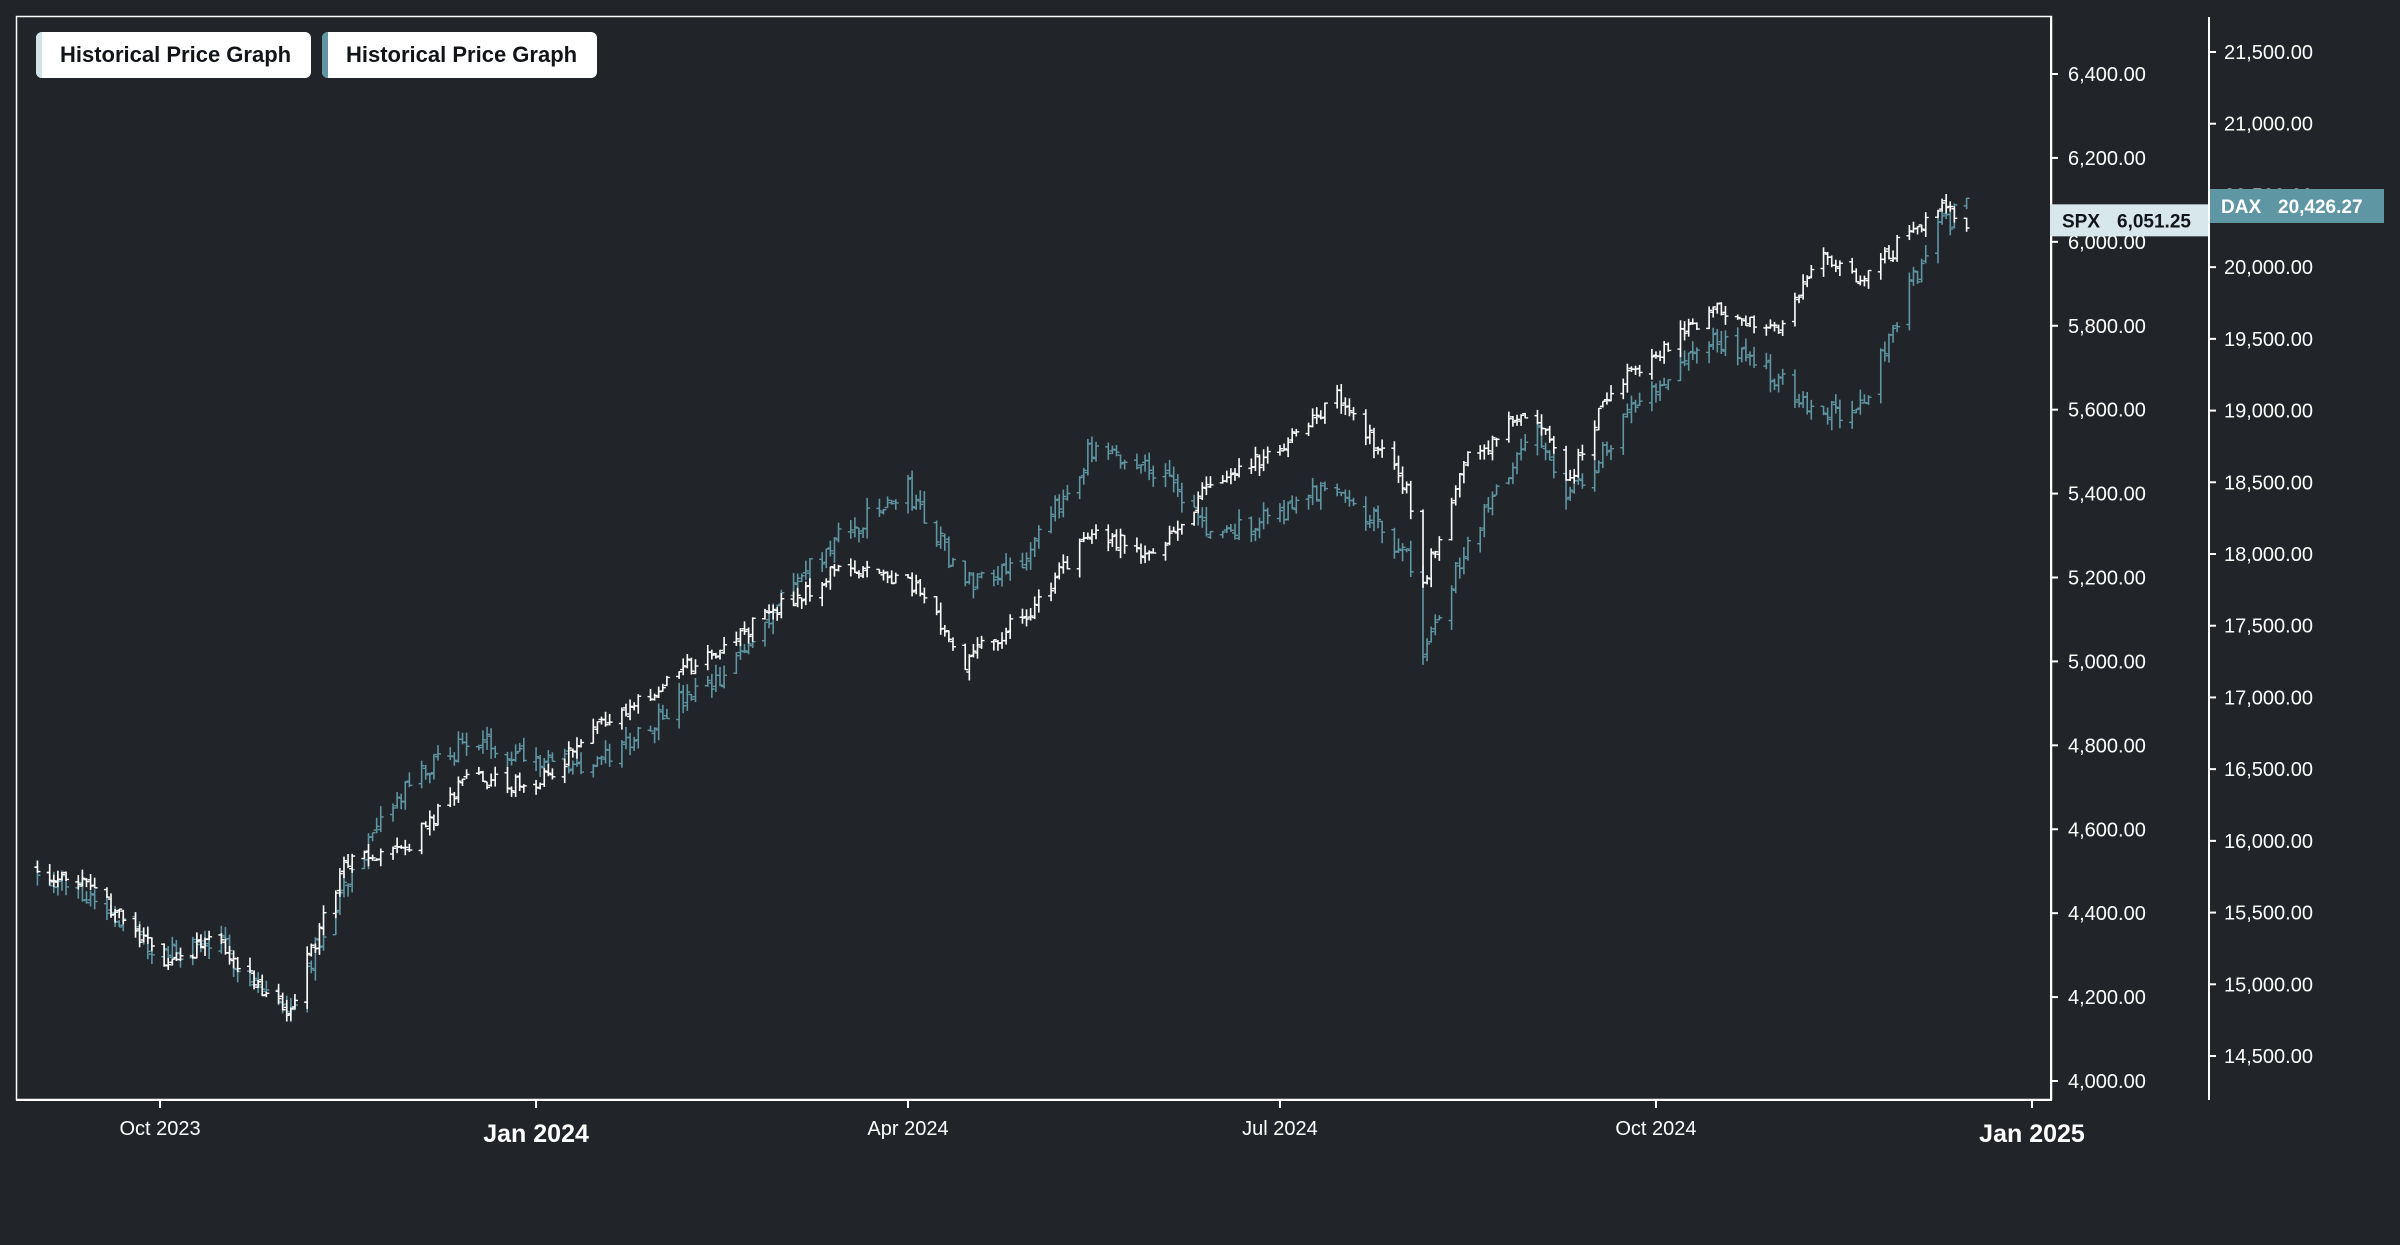 This screenshot has width=2400, height=1245. Describe the element at coordinates (2268, 698) in the screenshot. I see `y-tick-label-right: 17,000.00` at that location.